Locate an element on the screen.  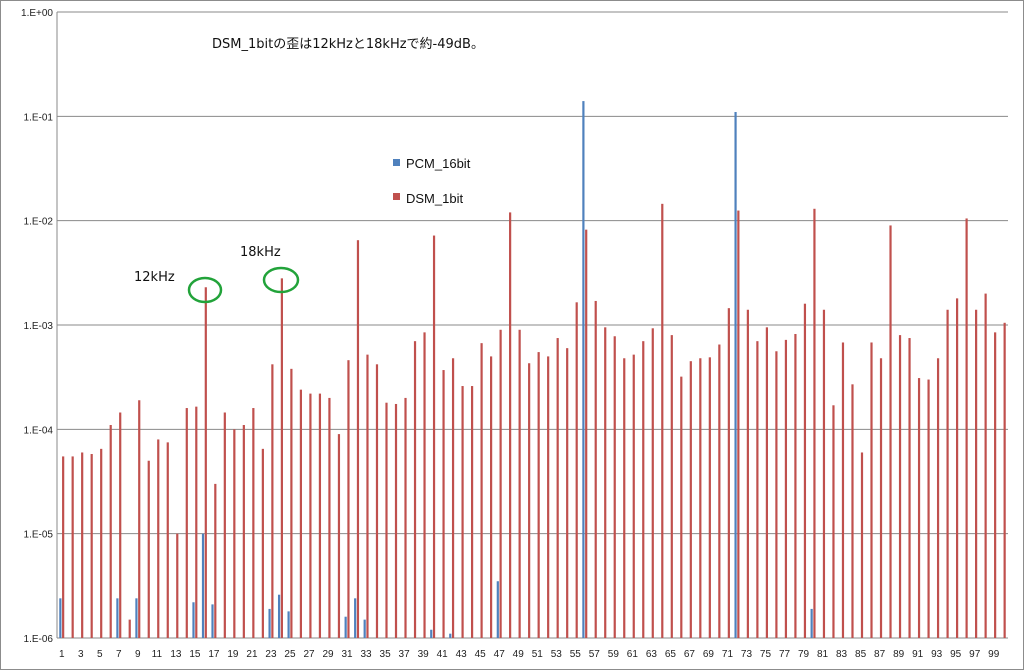
x-tick-label: 93 is located at coordinates (937, 654).